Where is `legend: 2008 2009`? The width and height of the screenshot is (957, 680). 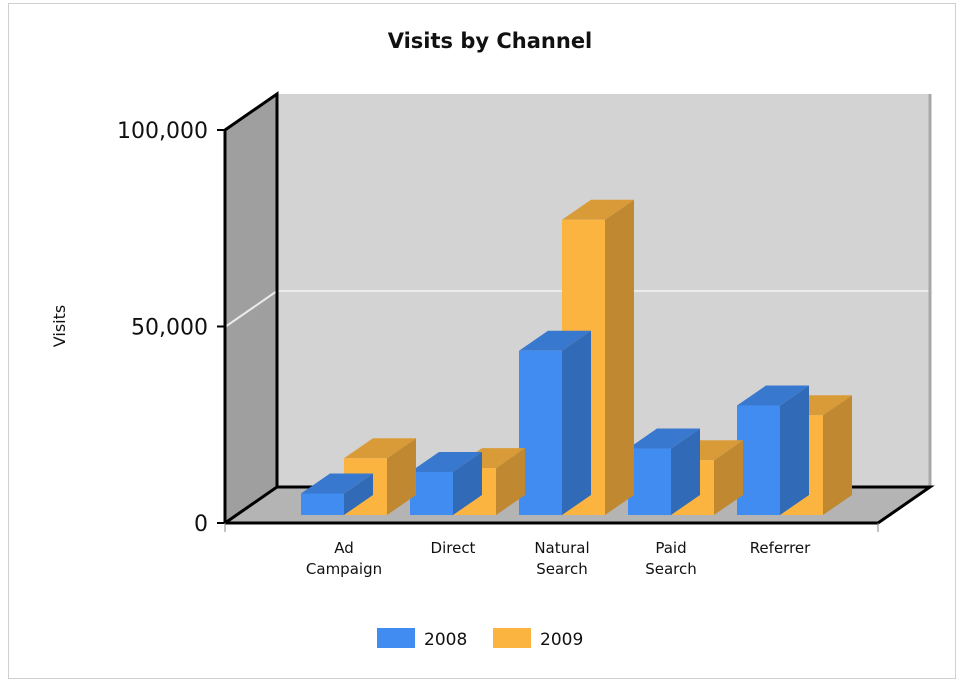
legend: 2008 2009 is located at coordinates (480, 639).